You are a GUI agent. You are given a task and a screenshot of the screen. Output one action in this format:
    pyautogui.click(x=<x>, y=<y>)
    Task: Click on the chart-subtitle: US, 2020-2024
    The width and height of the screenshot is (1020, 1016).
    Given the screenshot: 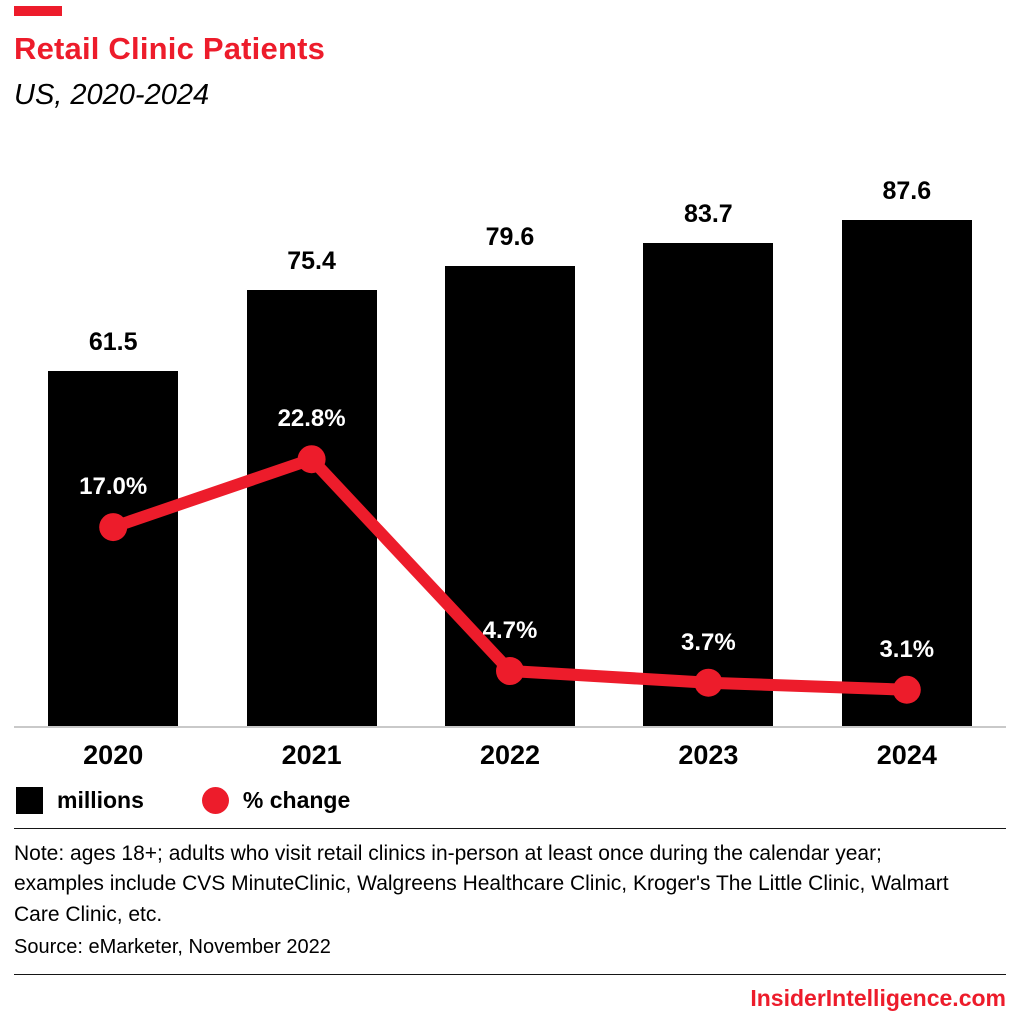 What is the action you would take?
    pyautogui.click(x=112, y=95)
    